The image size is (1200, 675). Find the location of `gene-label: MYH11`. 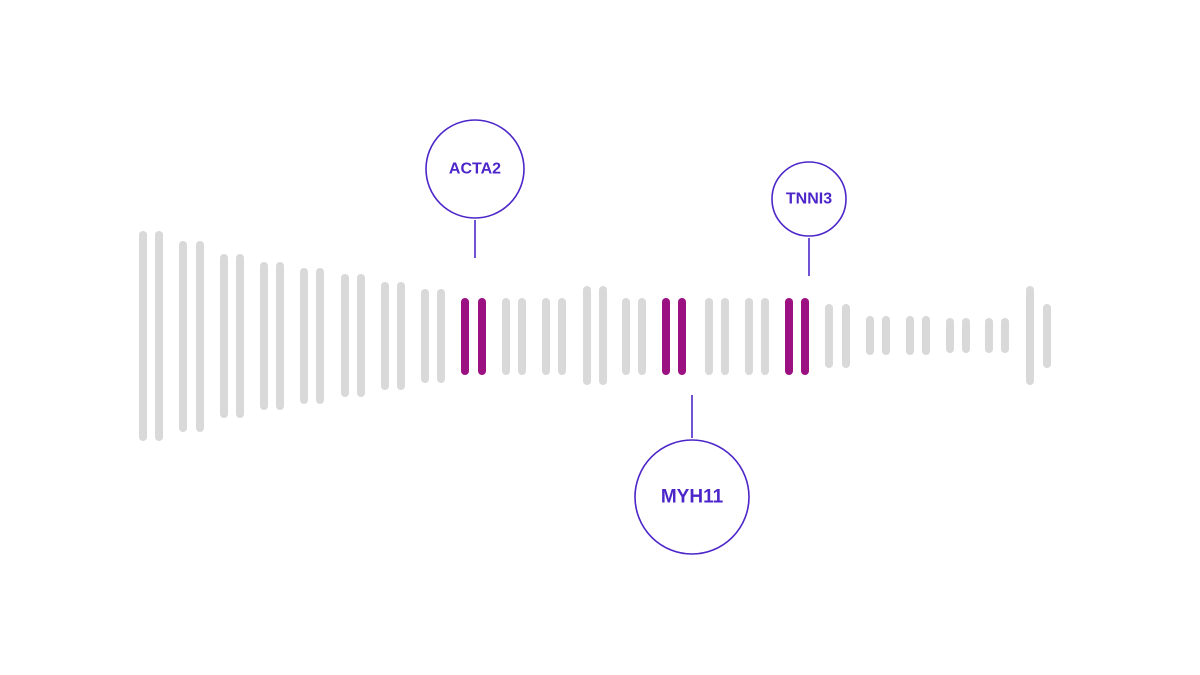

gene-label: MYH11 is located at coordinates (692, 497).